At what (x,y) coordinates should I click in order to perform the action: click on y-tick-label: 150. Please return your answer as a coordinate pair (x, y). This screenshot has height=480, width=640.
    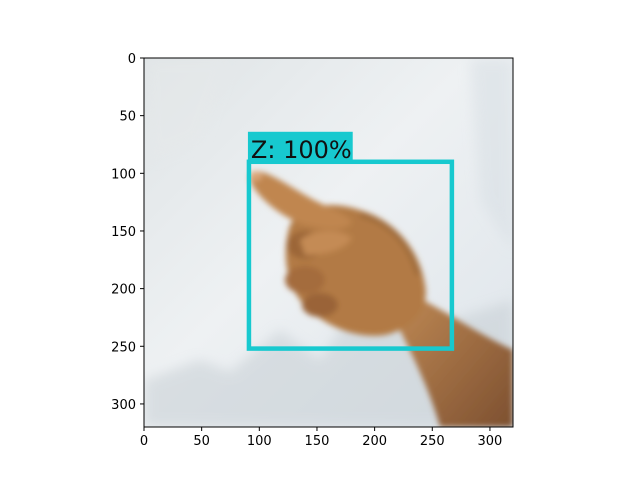
    Looking at the image, I should click on (123, 232).